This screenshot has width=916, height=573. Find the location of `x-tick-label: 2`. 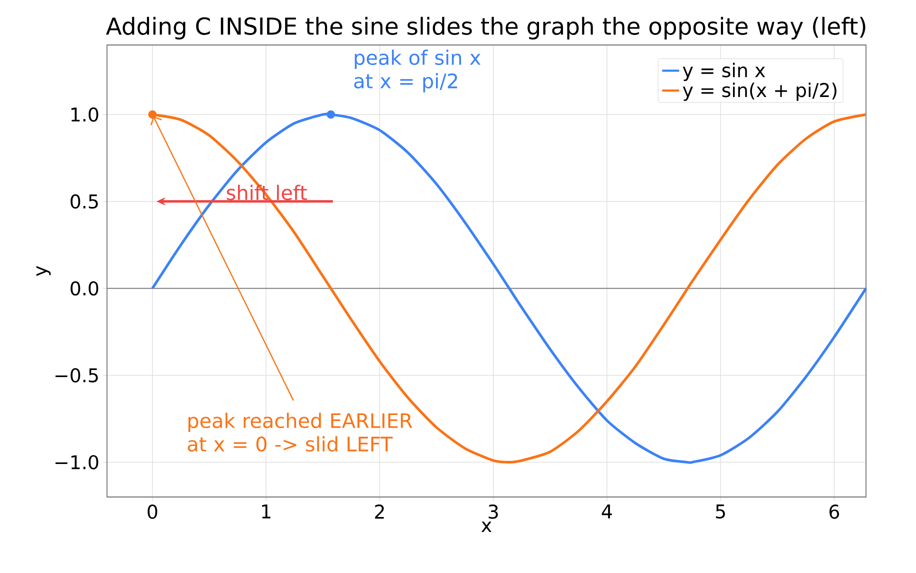

x-tick-label: 2 is located at coordinates (379, 511).